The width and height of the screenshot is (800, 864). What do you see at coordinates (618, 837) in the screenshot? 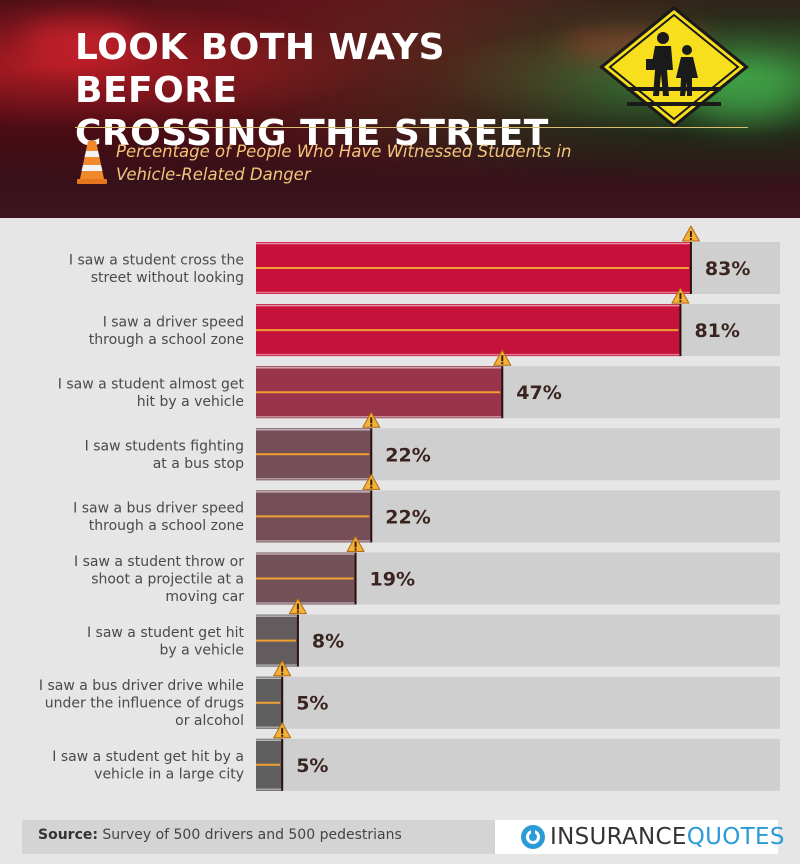
I see `logo-text-insurance: INSURANCE` at bounding box center [618, 837].